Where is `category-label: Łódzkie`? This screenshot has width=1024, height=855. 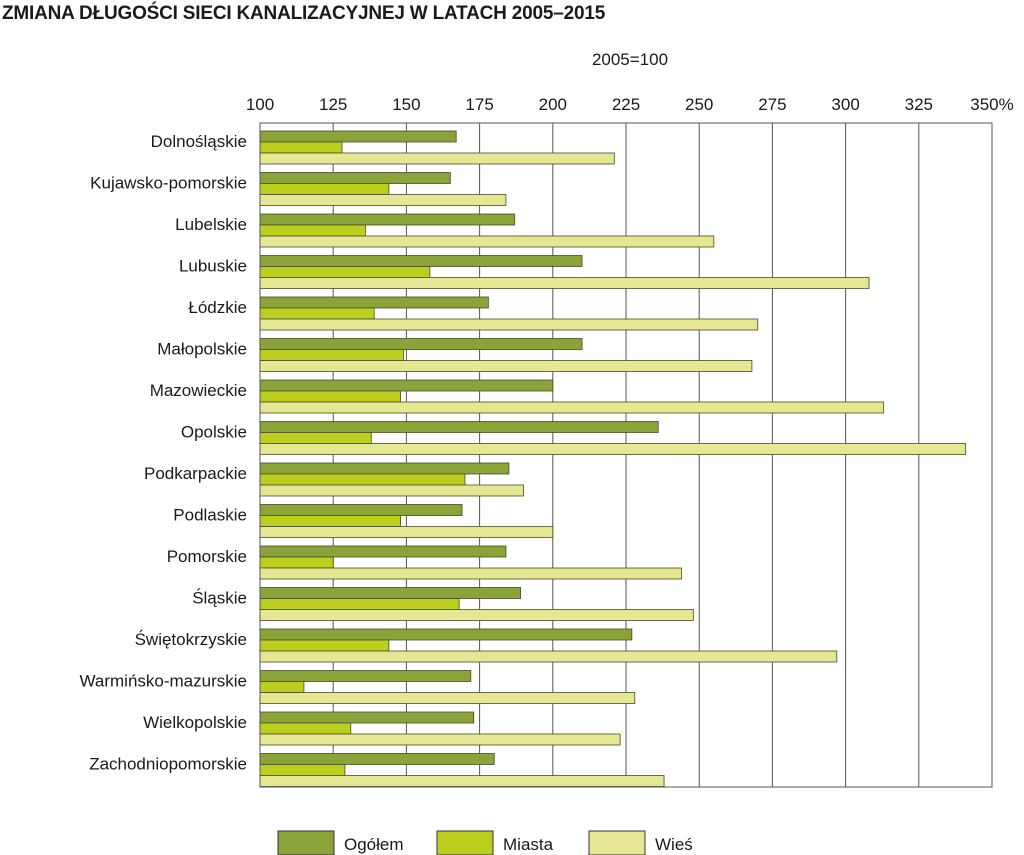
category-label: Łódzkie is located at coordinates (217, 307).